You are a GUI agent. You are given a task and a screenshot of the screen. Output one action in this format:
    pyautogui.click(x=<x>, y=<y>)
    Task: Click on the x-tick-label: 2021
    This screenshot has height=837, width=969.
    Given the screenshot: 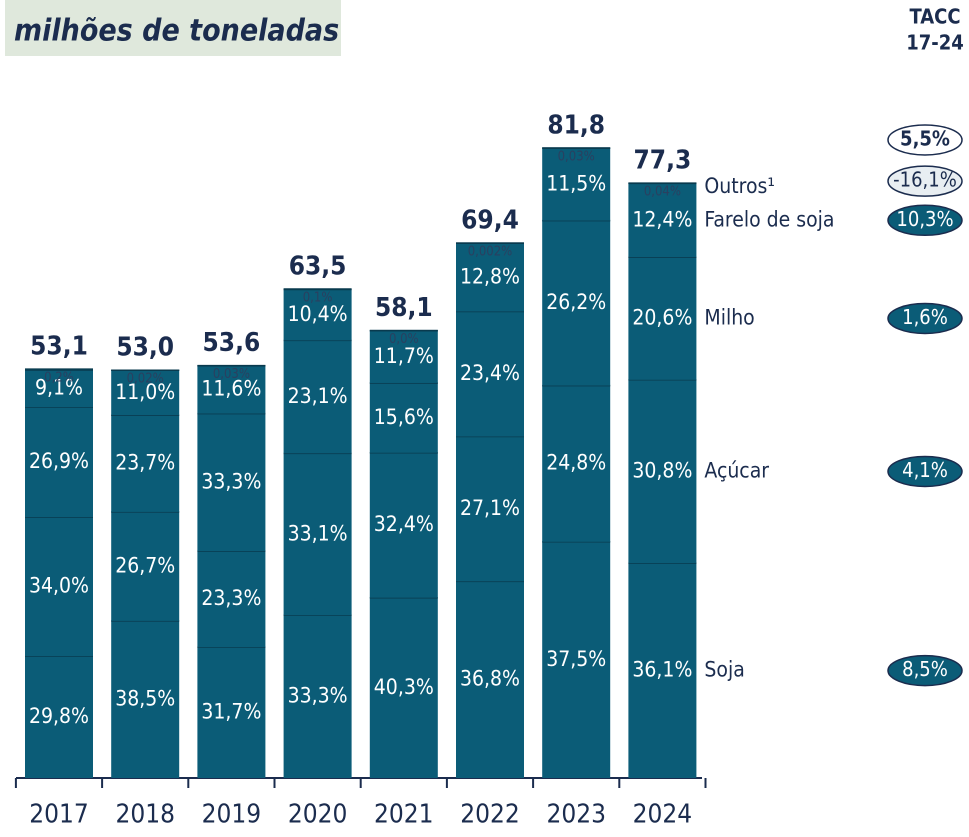 What is the action you would take?
    pyautogui.click(x=404, y=815)
    